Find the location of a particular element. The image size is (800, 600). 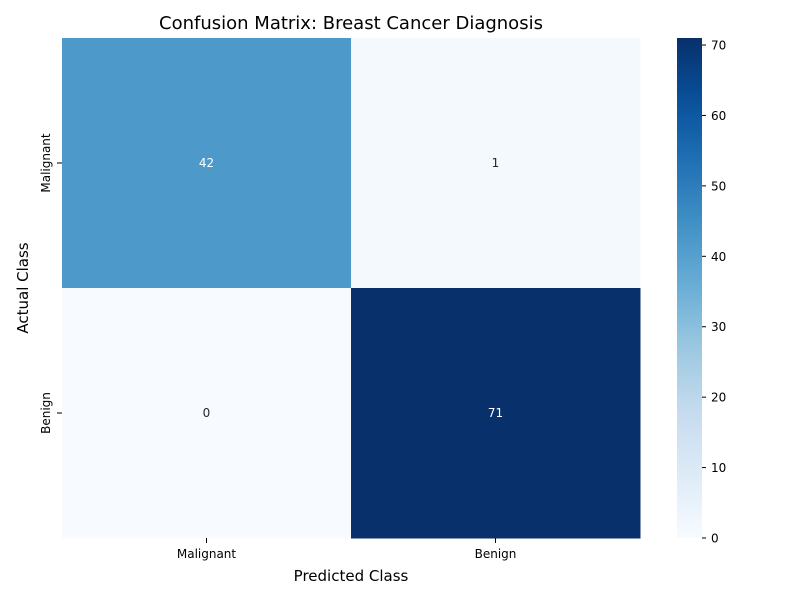

colorbar: 0 10 20 30 40 50 60 70 is located at coordinates (701, 292).